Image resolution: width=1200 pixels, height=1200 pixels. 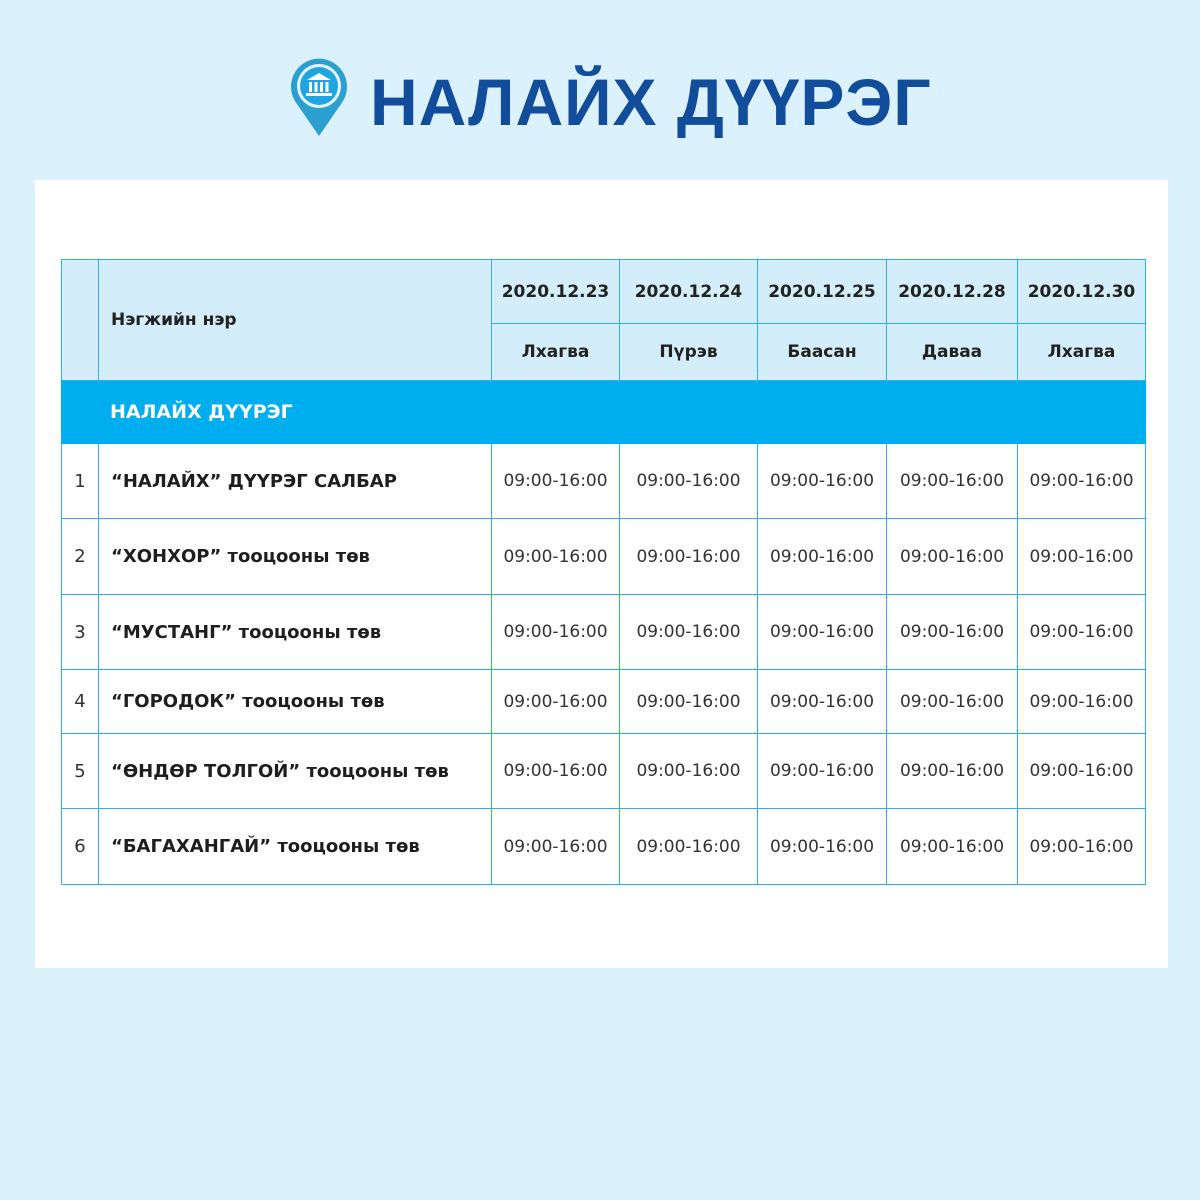 What do you see at coordinates (319, 97) in the screenshot?
I see `bank-location-pin-icon` at bounding box center [319, 97].